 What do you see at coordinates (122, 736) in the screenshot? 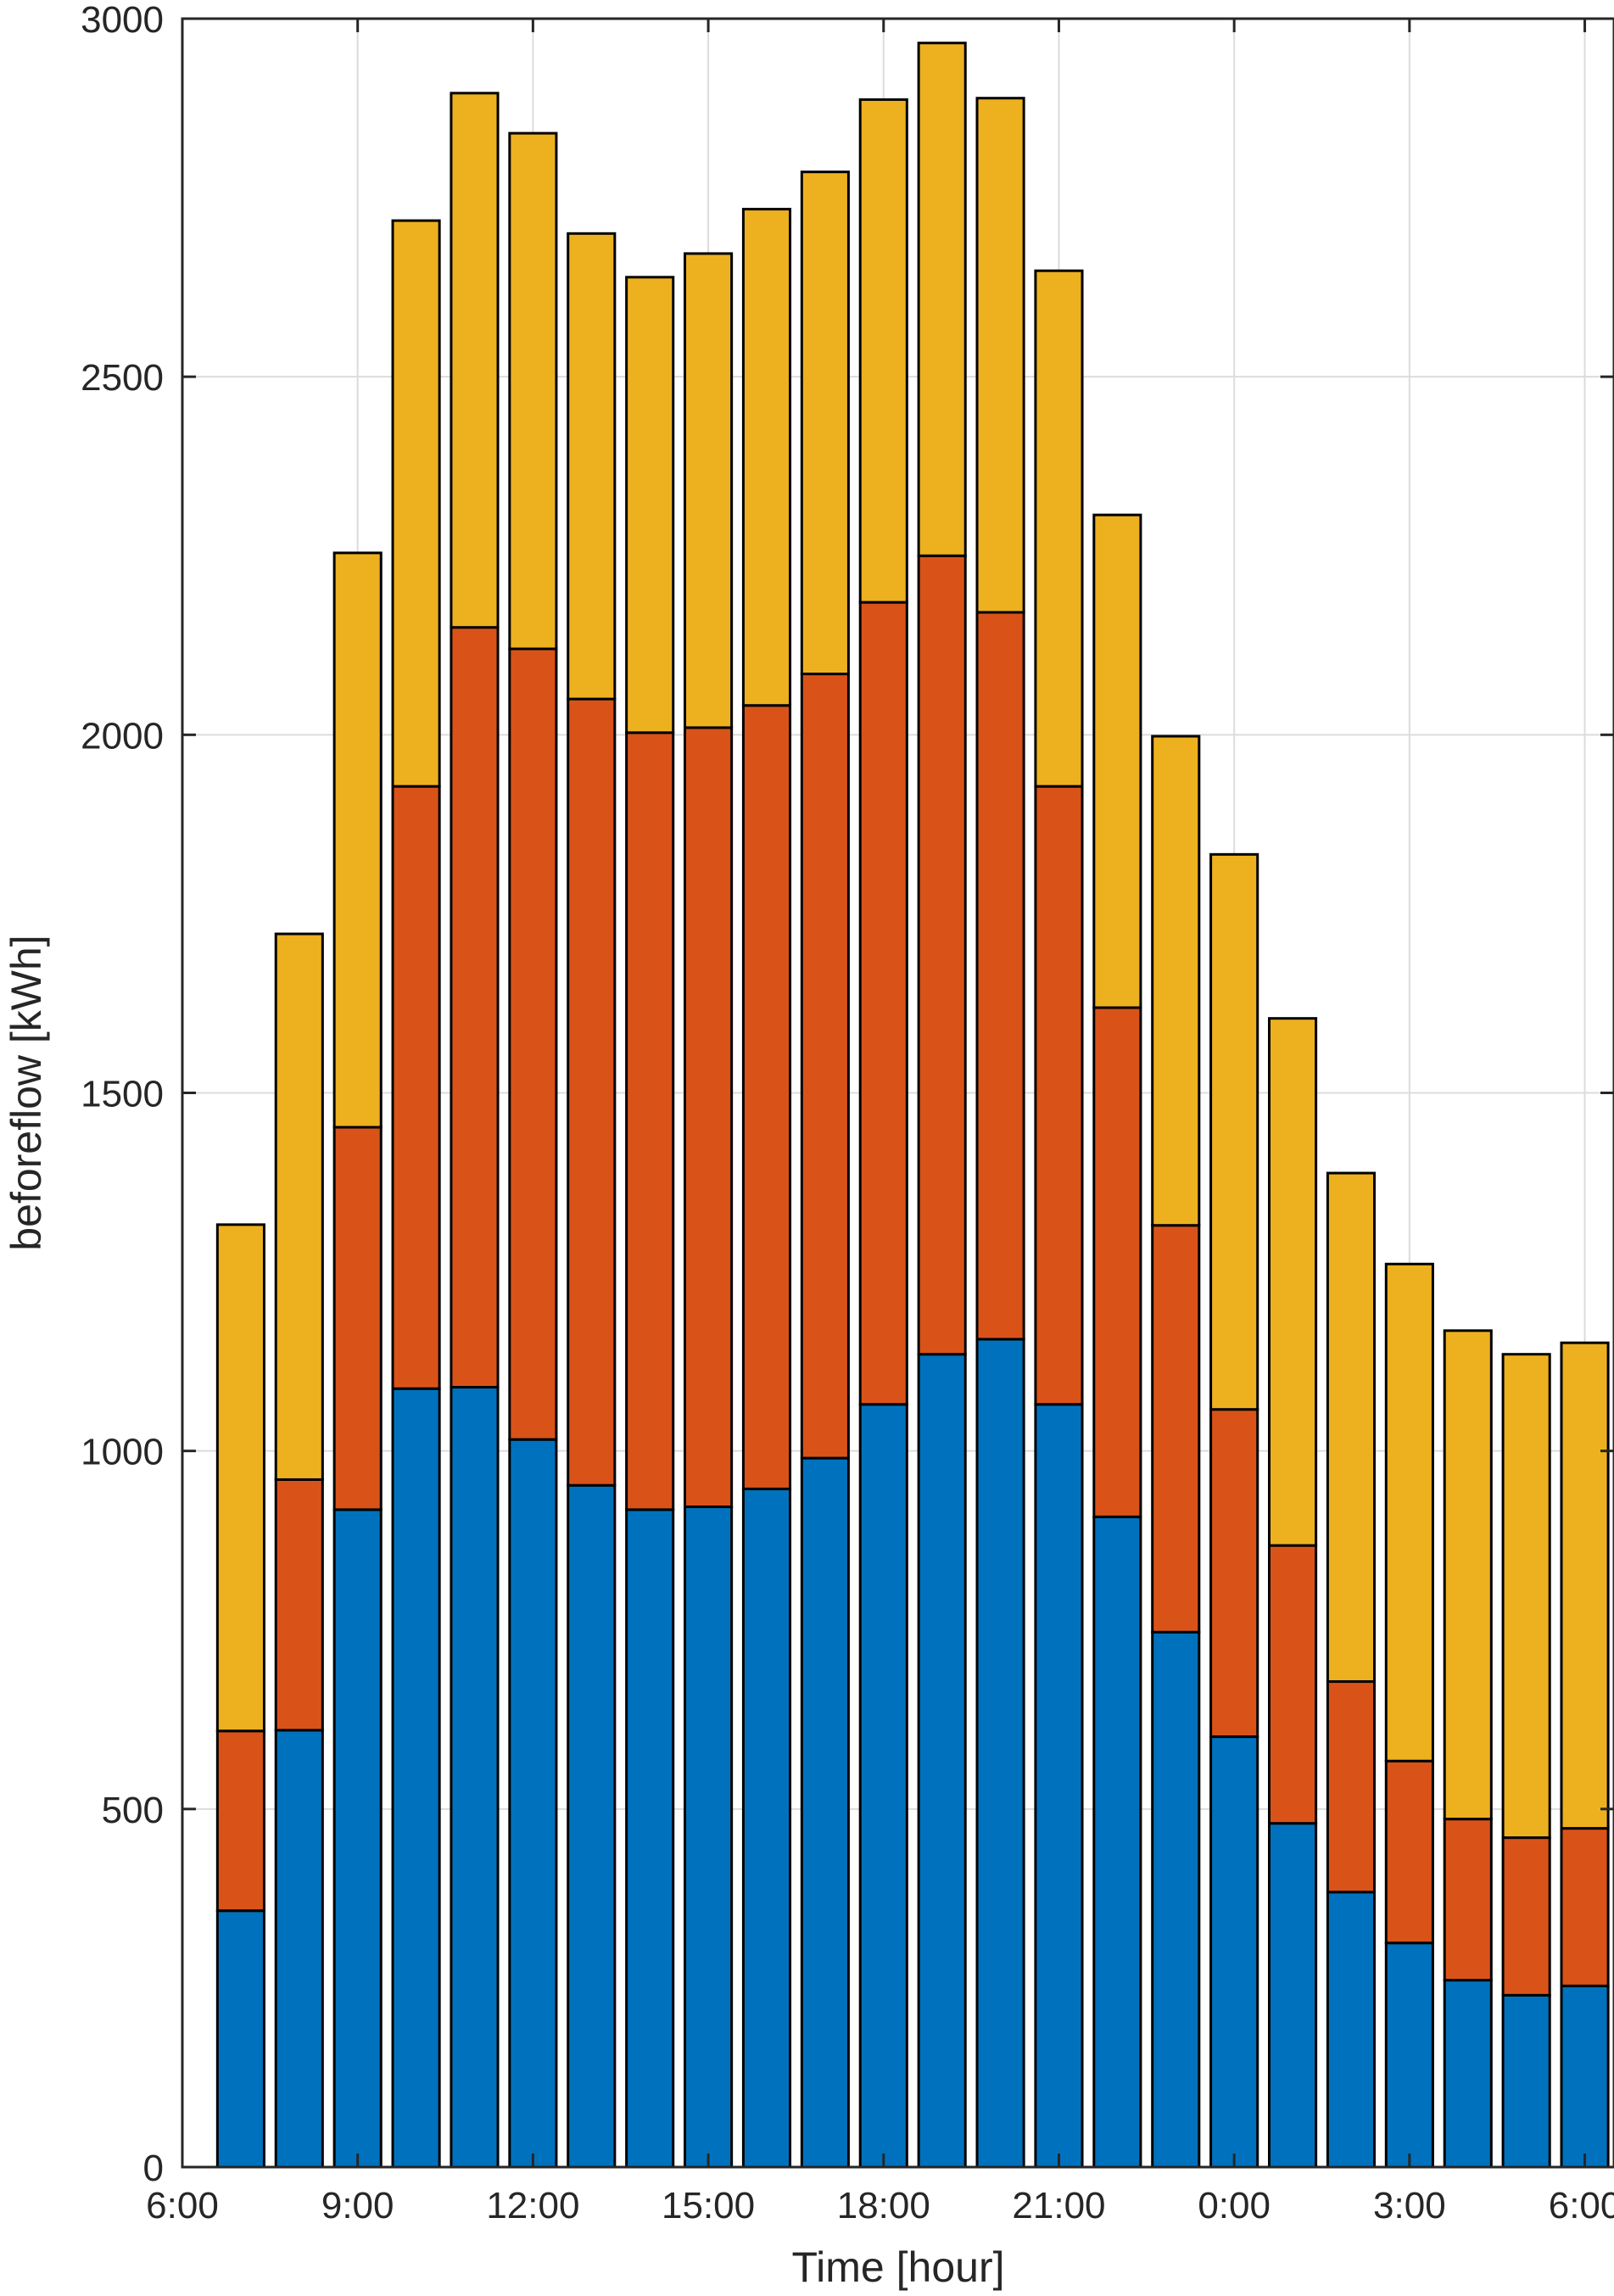
I see `y-tick-label: 2000` at bounding box center [122, 736].